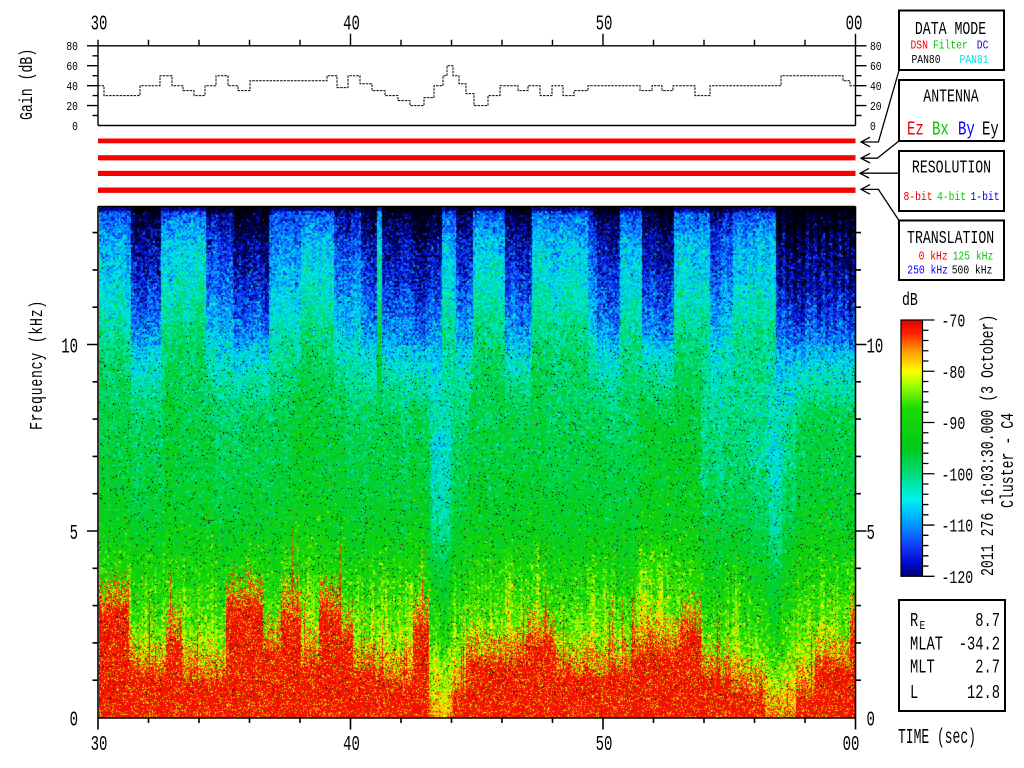 The width and height of the screenshot is (1024, 768). What do you see at coordinates (974, 60) in the screenshot?
I see `svg-text: PAN81` at bounding box center [974, 60].